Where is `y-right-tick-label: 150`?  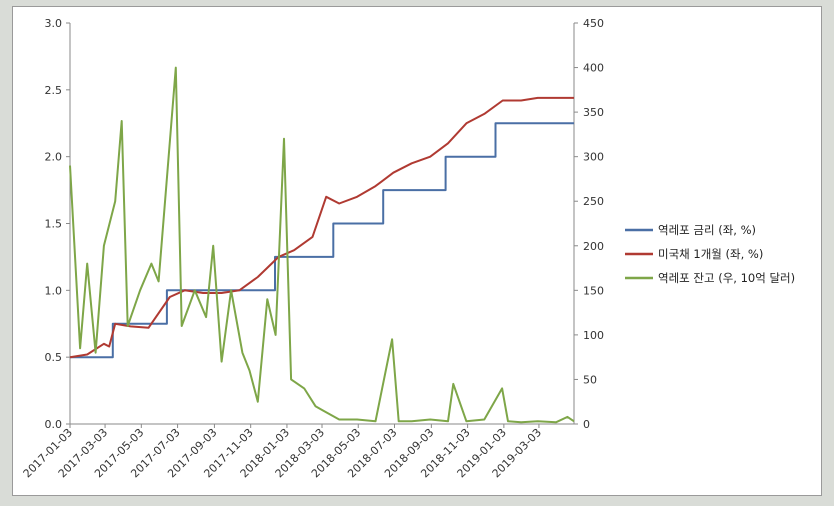
y-right-tick-label: 150 is located at coordinates (593, 290).